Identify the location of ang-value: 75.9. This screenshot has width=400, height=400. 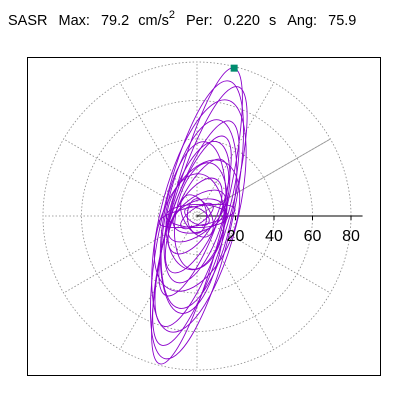
(342, 20).